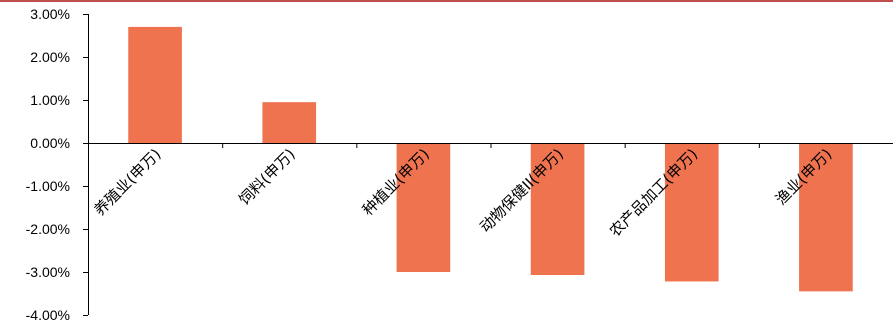 The width and height of the screenshot is (893, 323). Describe the element at coordinates (50, 14) in the screenshot. I see `y-tick-label: 3.00%` at that location.